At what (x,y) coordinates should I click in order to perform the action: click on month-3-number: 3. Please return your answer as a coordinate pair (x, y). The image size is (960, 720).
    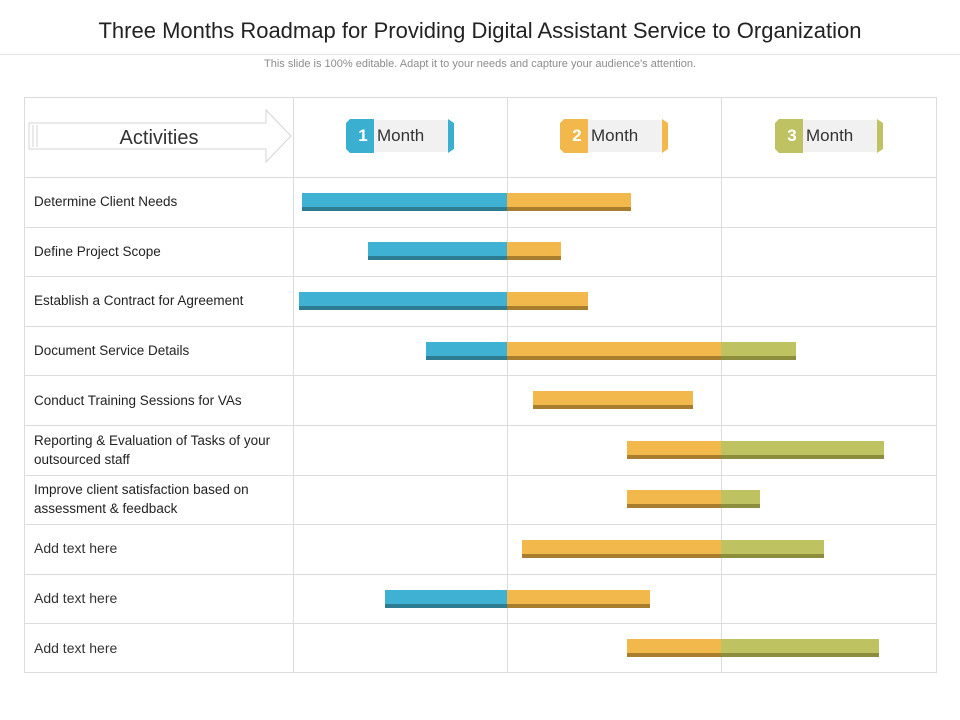
    Looking at the image, I should click on (792, 135).